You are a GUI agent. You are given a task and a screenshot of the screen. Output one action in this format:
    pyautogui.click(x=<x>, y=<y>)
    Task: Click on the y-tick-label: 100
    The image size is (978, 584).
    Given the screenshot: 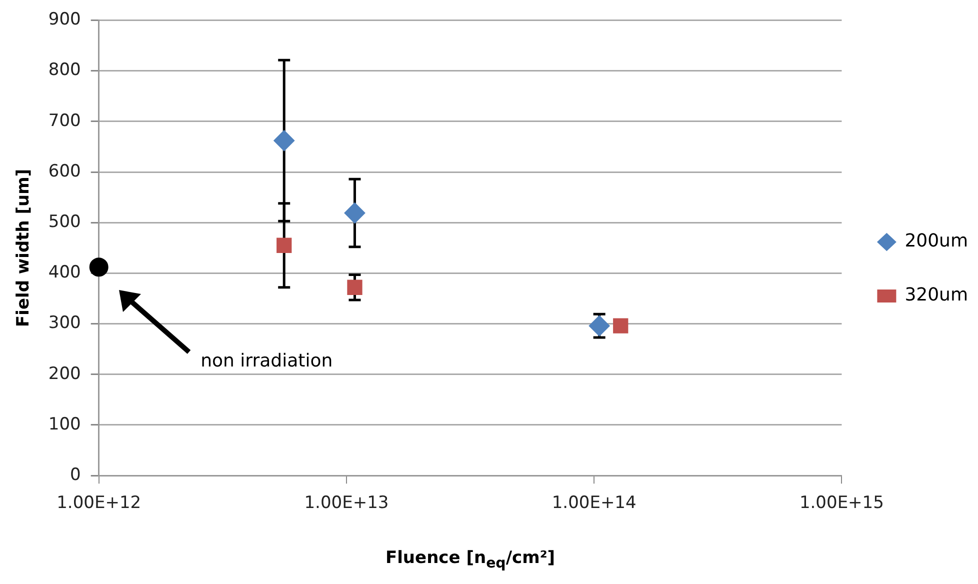 What is the action you would take?
    pyautogui.click(x=64, y=424)
    